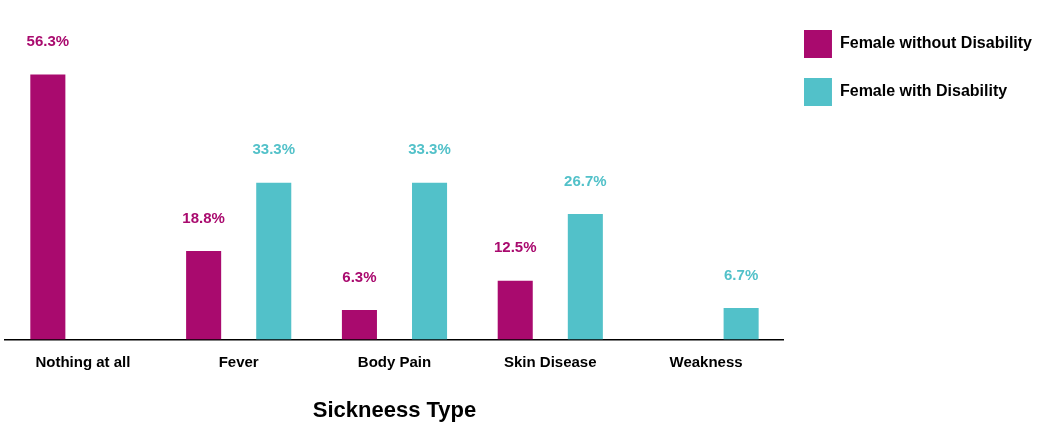 The width and height of the screenshot is (1052, 433). Describe the element at coordinates (585, 180) in the screenshot. I see `data-label: 26.7%` at that location.